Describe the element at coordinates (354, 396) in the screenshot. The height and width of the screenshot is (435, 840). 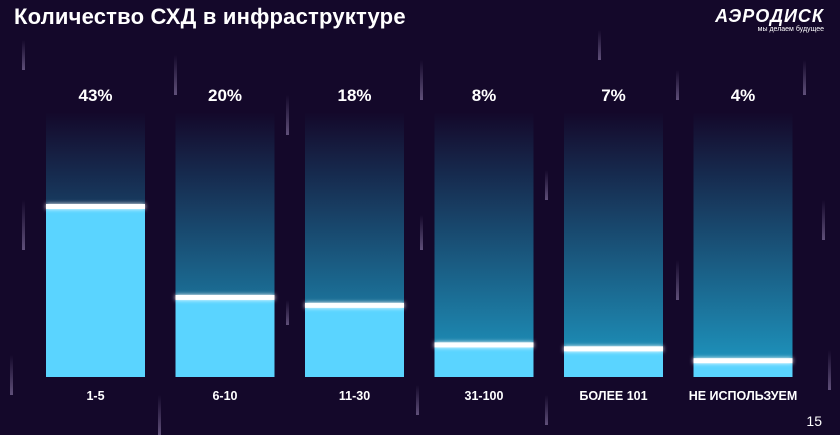
I see `category-label: 11-30` at that location.